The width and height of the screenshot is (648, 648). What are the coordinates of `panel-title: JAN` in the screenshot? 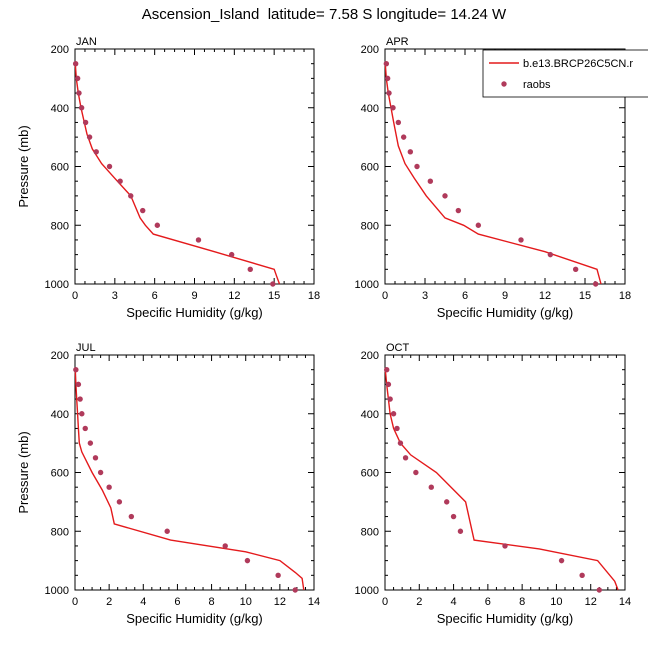 It's located at (86, 42).